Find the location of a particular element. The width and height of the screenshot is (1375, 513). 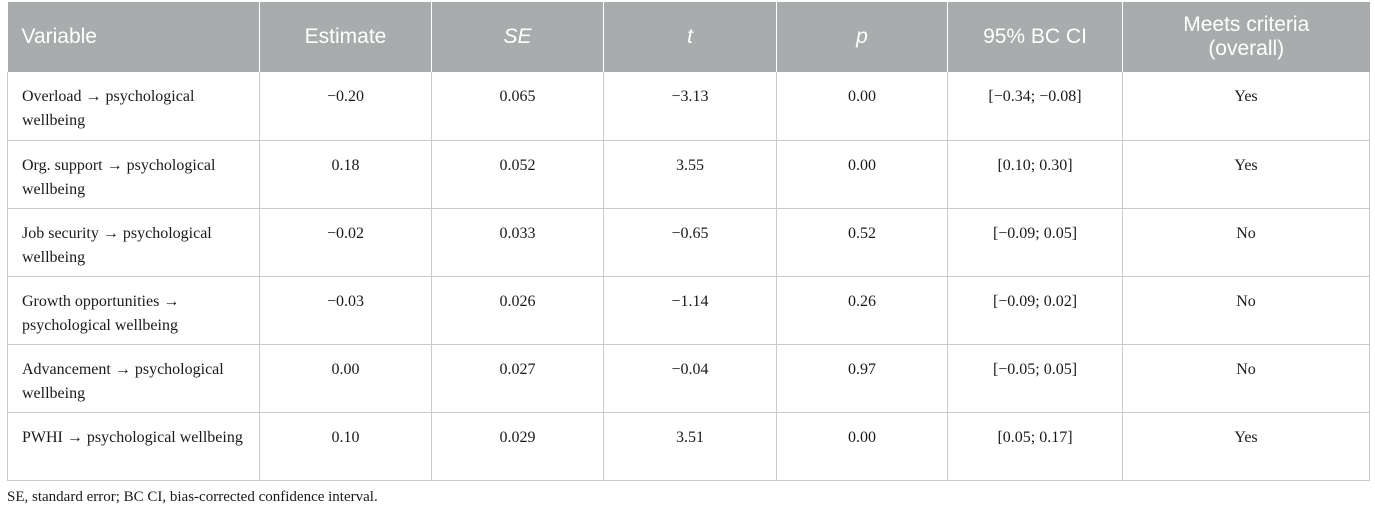

header-p: p is located at coordinates (862, 37).